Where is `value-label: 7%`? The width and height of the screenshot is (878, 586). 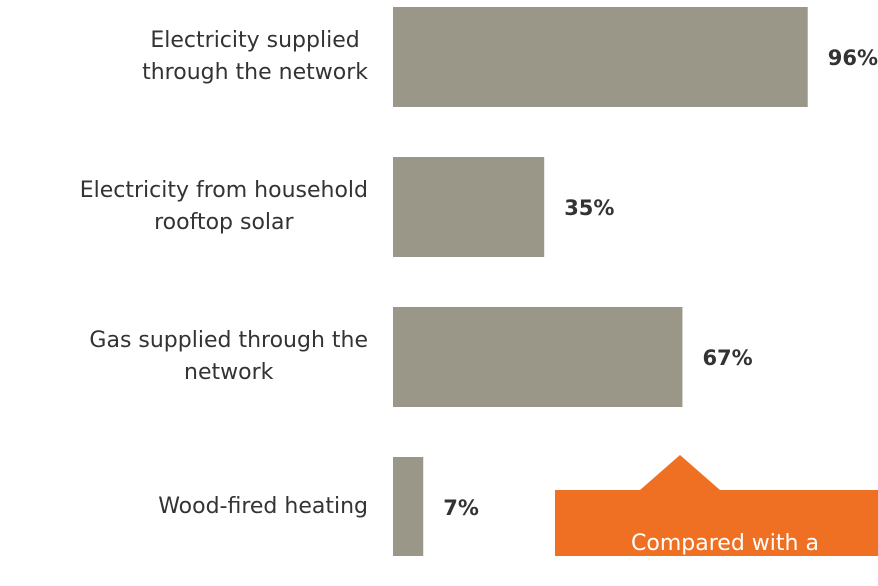 value-label: 7% is located at coordinates (461, 508).